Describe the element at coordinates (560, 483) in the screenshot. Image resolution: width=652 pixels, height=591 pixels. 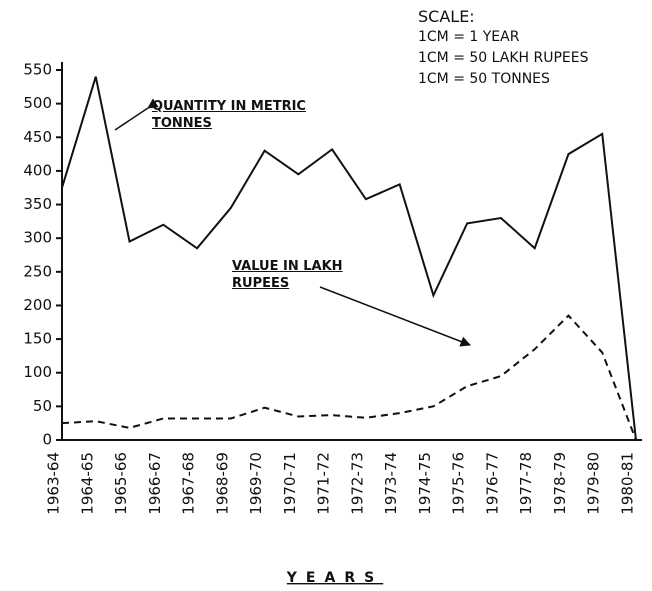
I see `x-tick-label: 1978-79` at that location.